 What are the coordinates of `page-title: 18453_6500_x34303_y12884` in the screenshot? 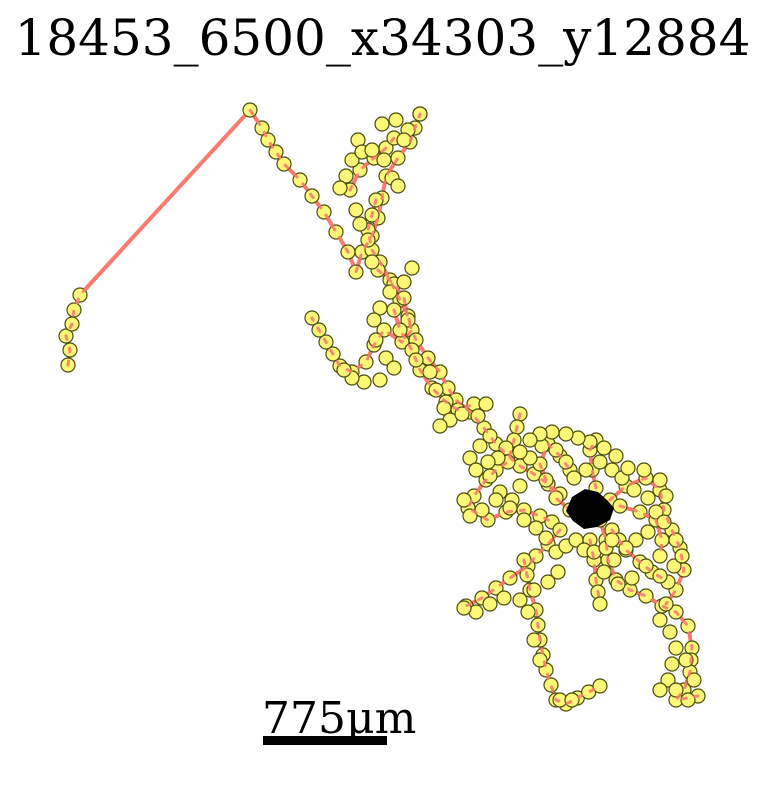 It's located at (382, 38).